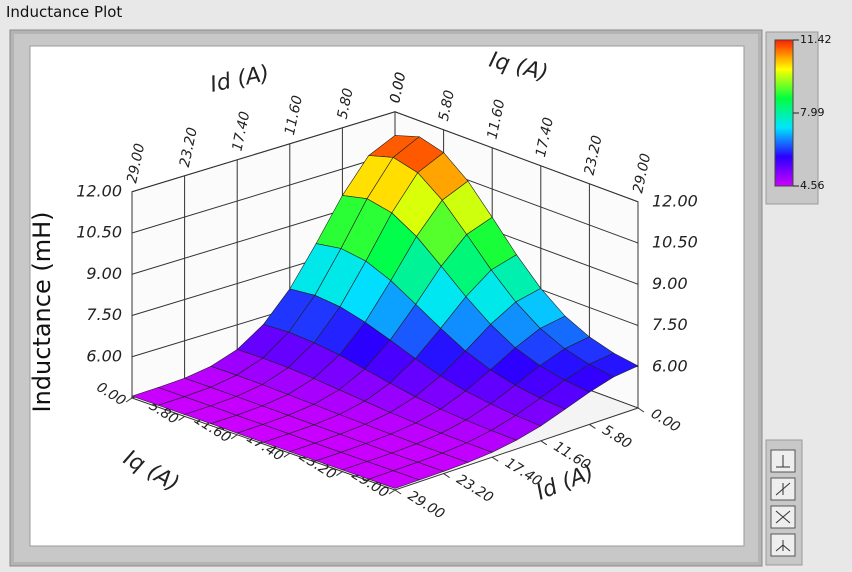  What do you see at coordinates (447, 106) in the screenshot?
I see `x-tick-label: 5.80` at bounding box center [447, 106].